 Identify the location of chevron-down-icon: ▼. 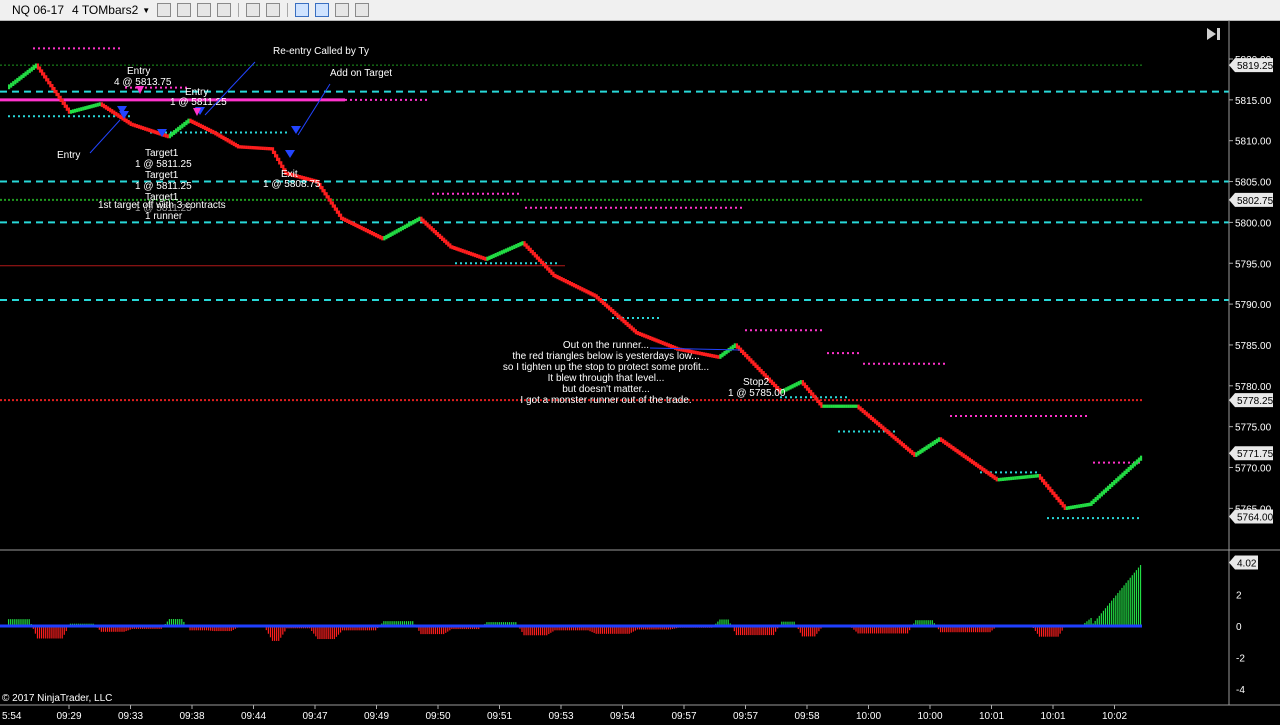
(146, 10).